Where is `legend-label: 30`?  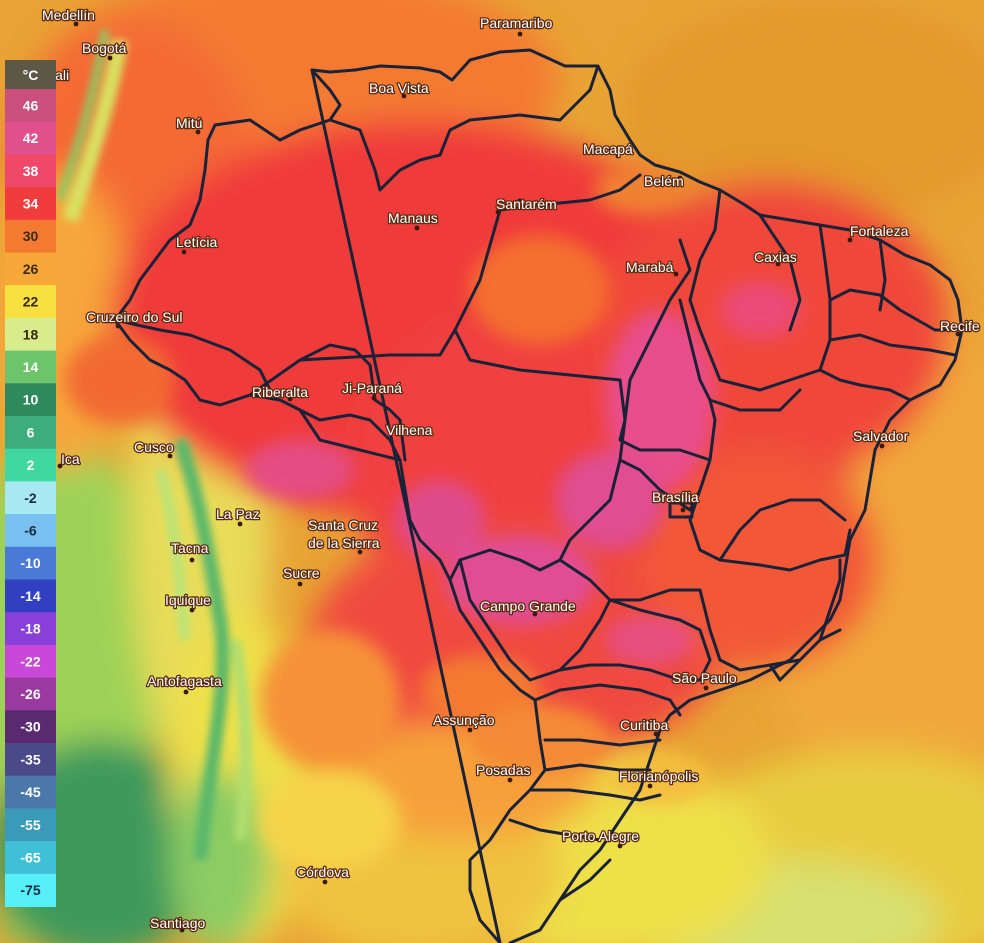
legend-label: 30 is located at coordinates (31, 236).